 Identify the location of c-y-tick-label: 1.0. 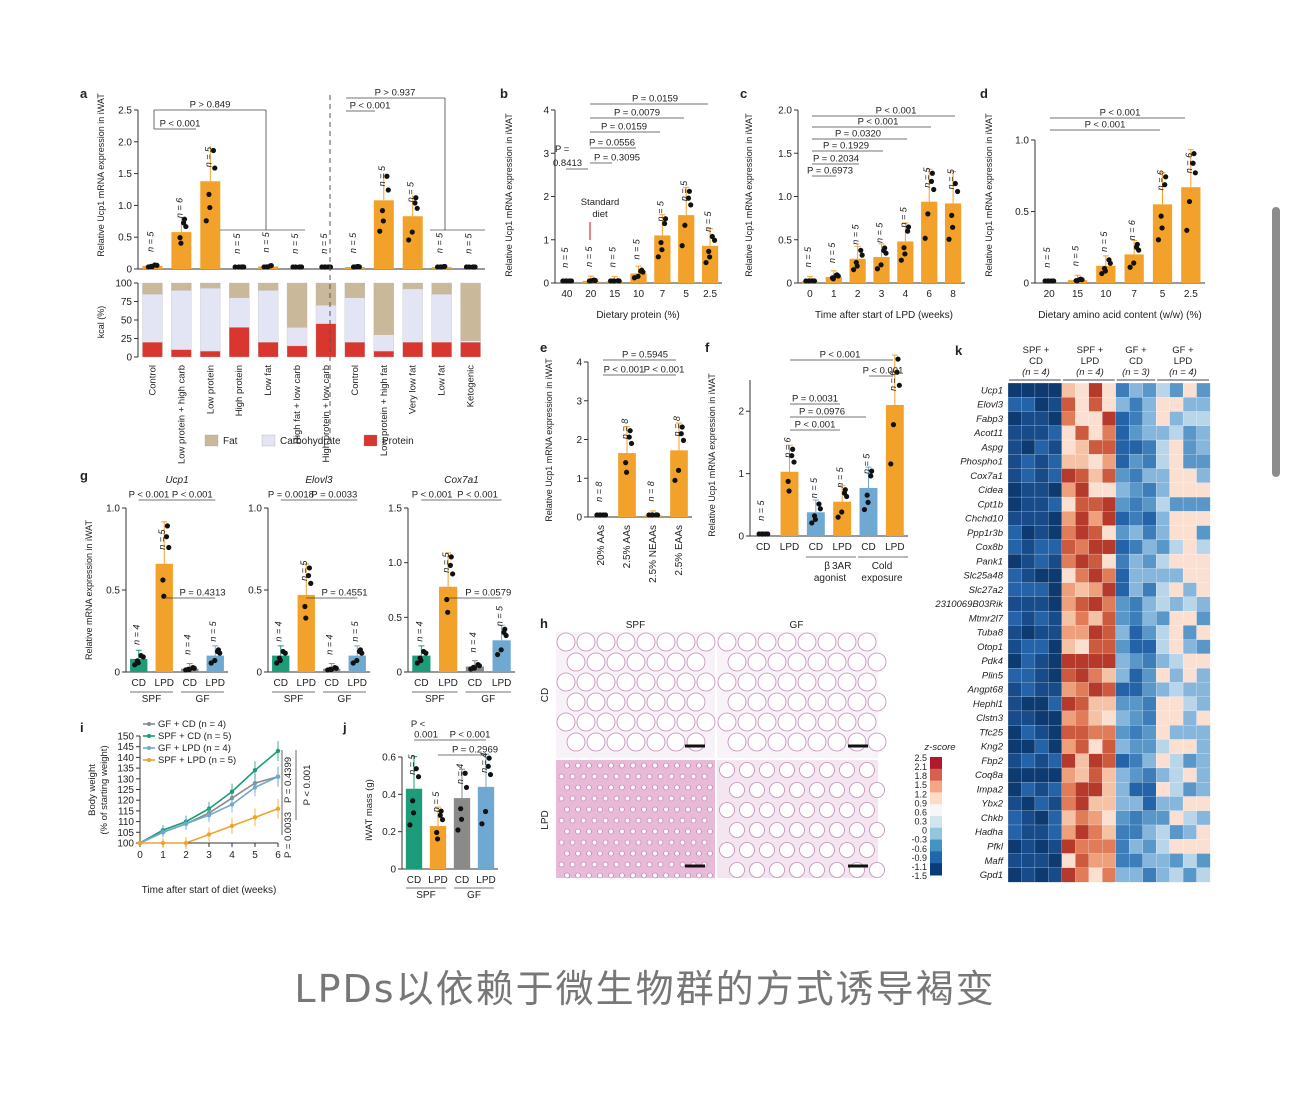
(785, 197).